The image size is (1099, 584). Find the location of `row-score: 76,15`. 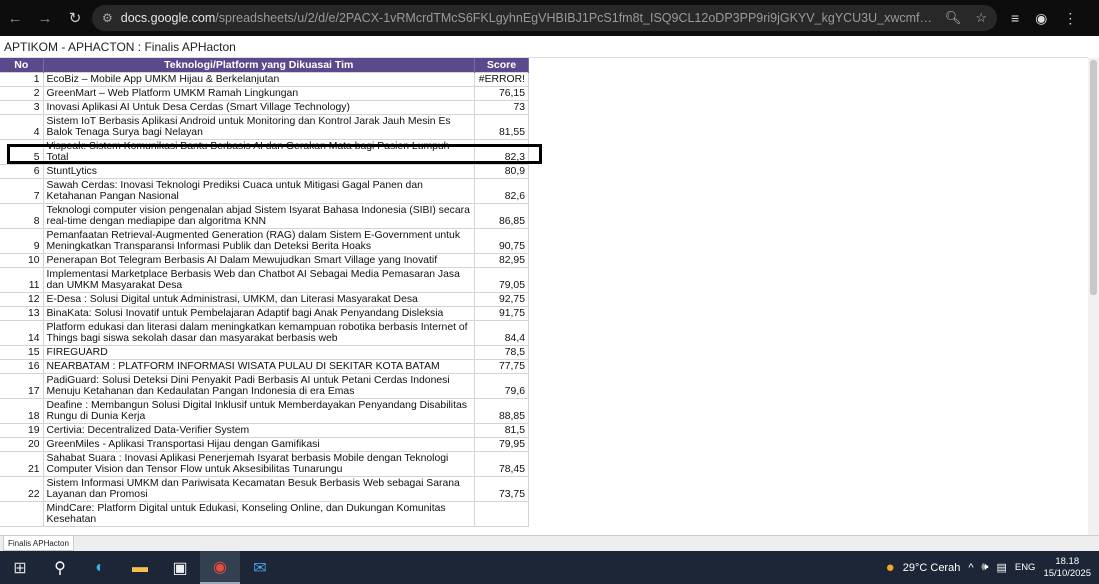

row-score: 76,15 is located at coordinates (501, 93).